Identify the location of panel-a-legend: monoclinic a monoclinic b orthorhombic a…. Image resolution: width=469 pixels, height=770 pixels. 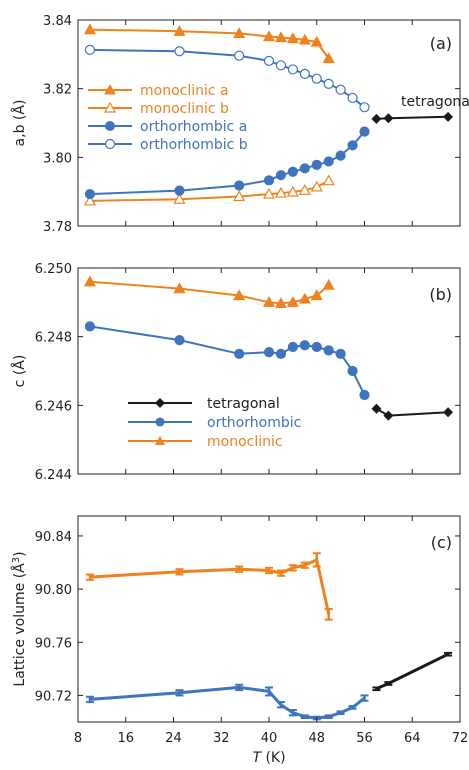
(168, 118).